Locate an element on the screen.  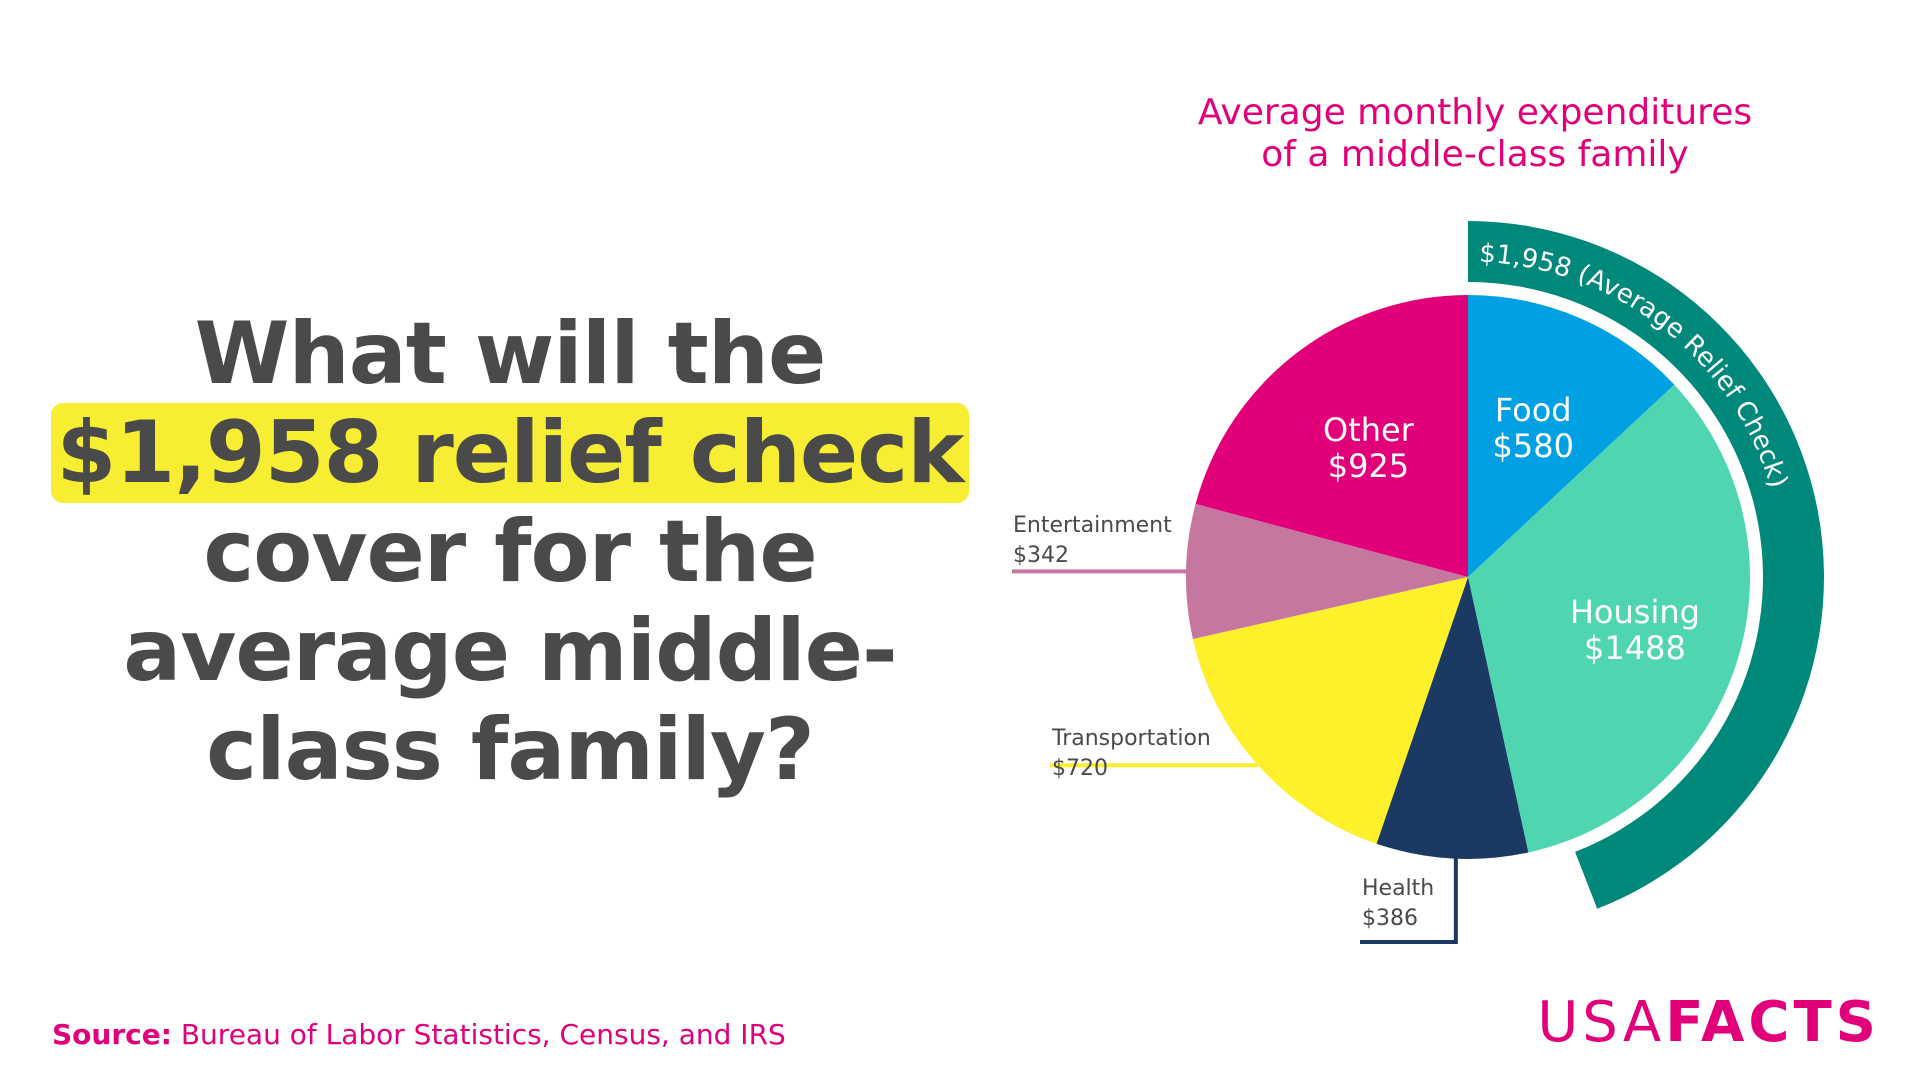
usafacts-logo: USAFACTS is located at coordinates (1708, 1022).